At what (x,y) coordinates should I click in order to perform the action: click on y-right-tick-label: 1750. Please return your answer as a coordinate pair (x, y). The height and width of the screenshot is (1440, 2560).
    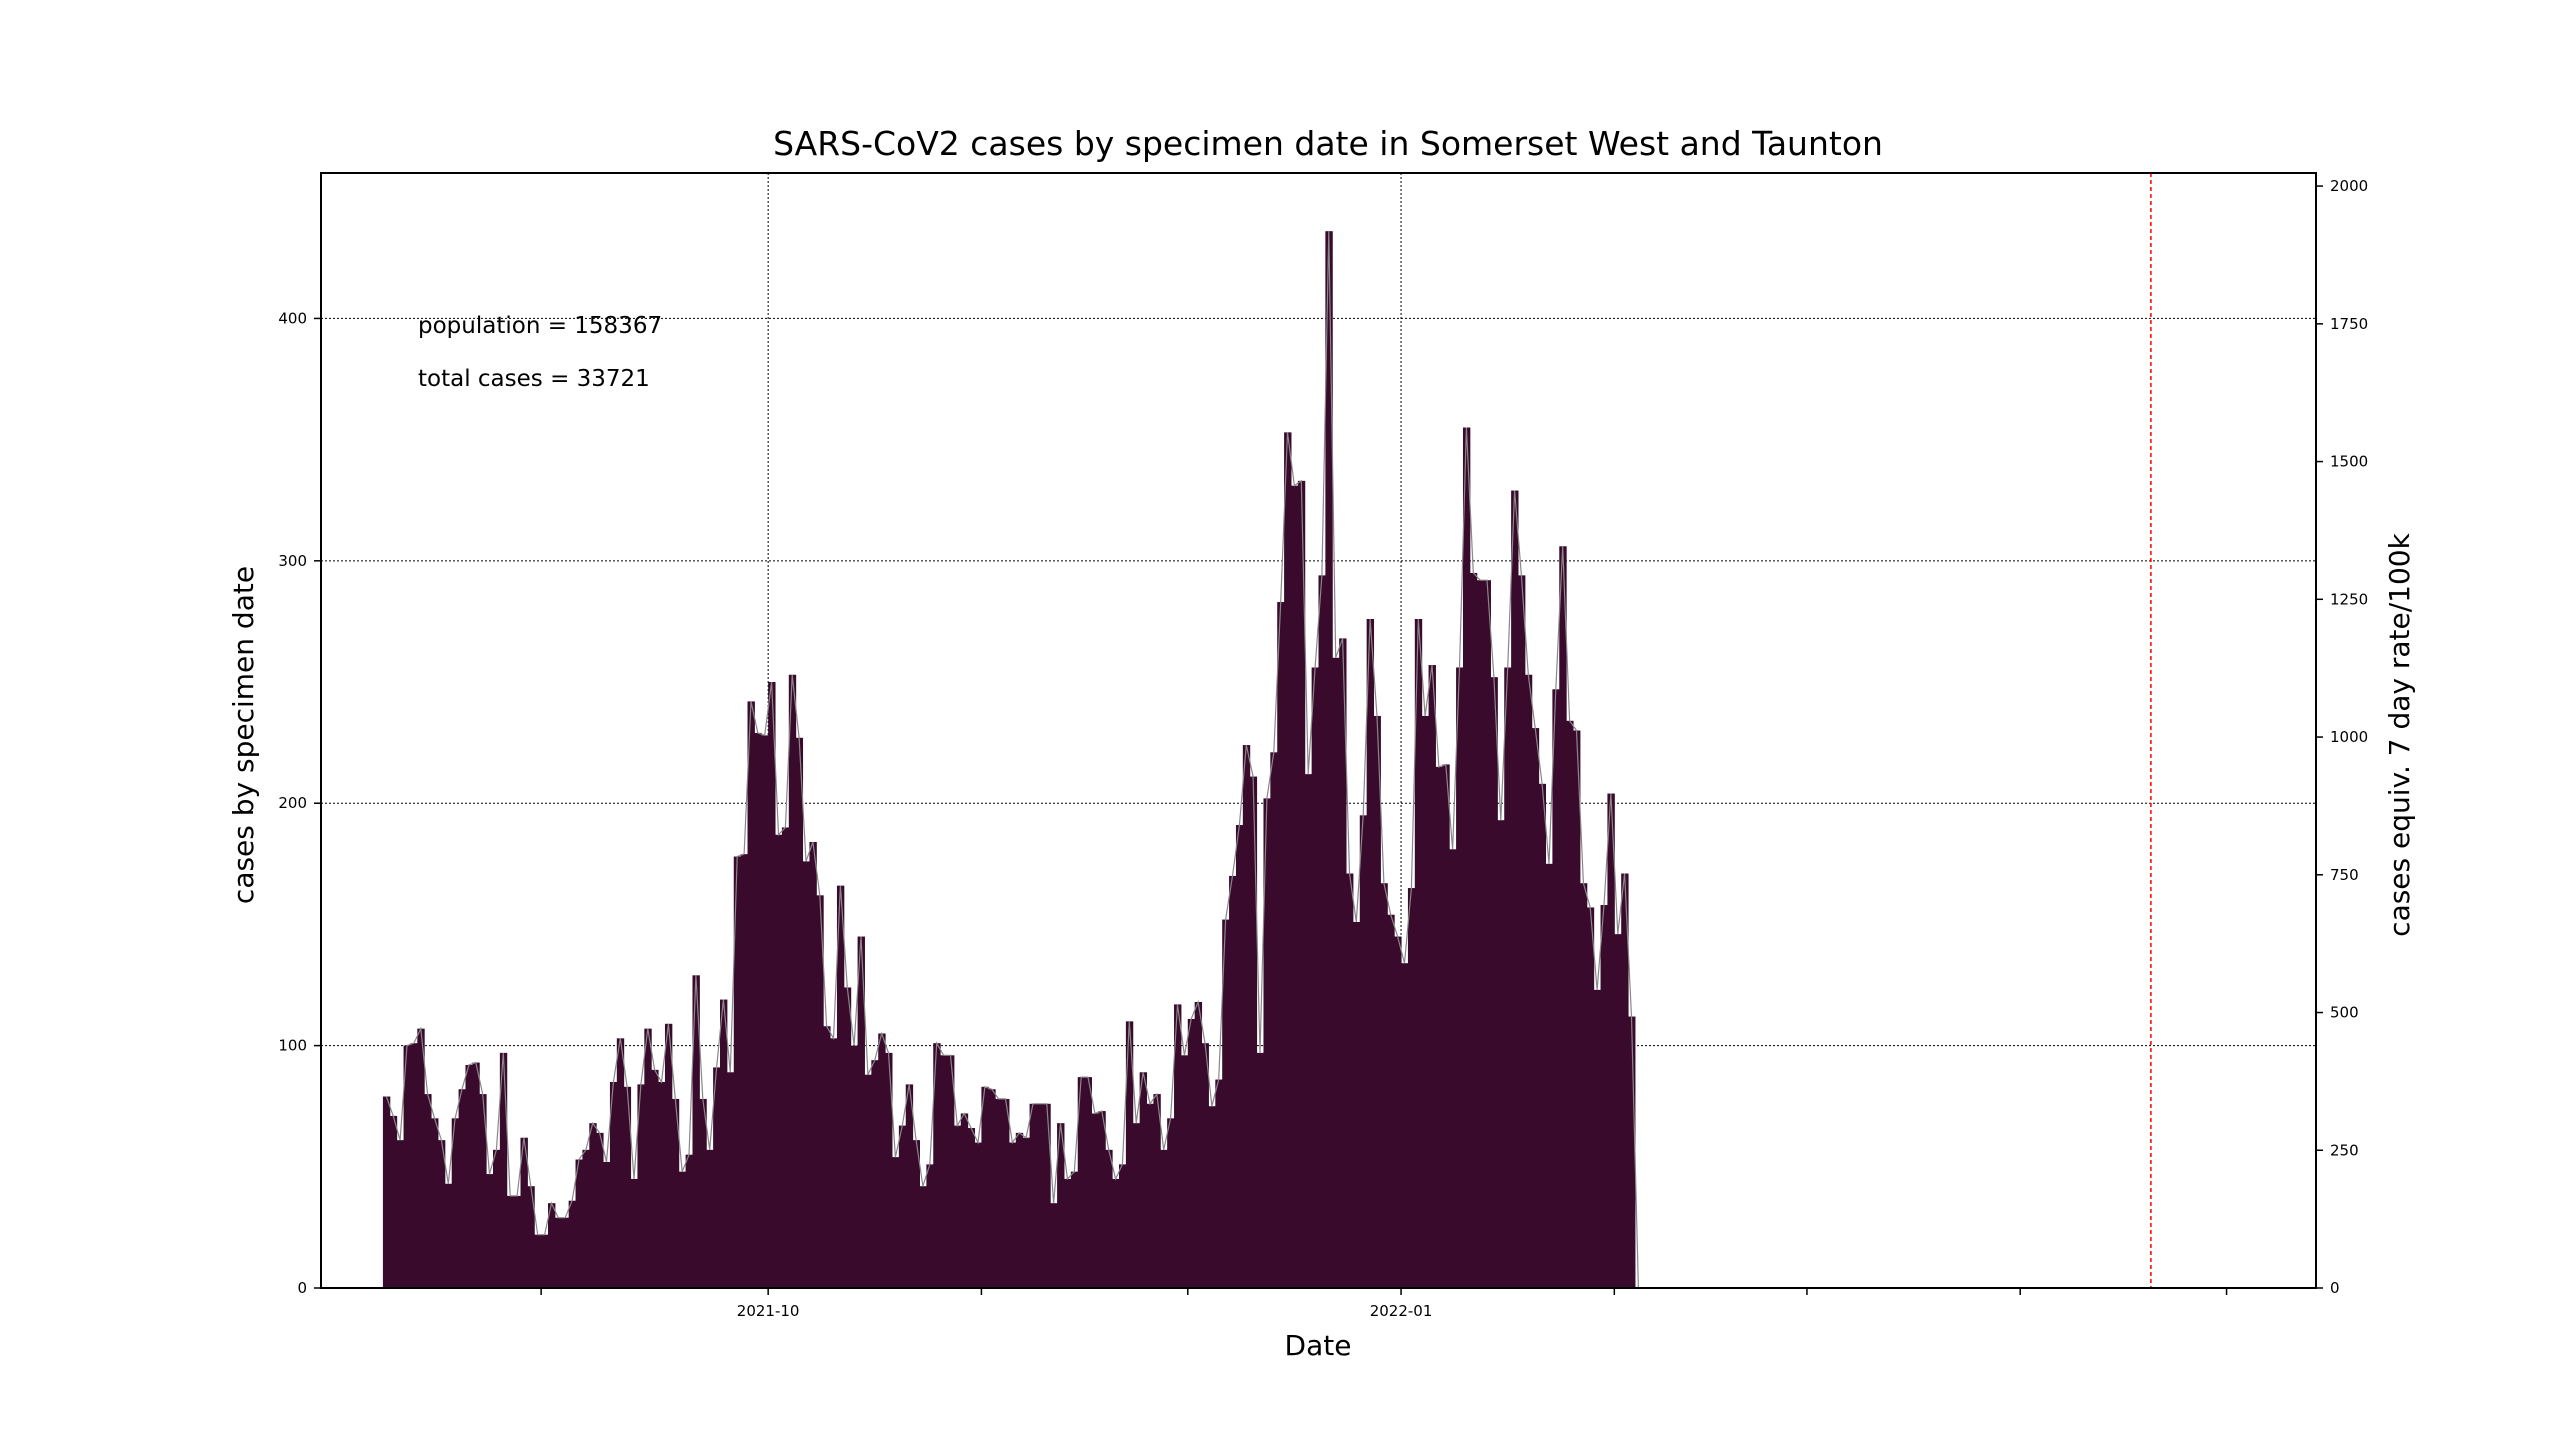
    Looking at the image, I should click on (2349, 324).